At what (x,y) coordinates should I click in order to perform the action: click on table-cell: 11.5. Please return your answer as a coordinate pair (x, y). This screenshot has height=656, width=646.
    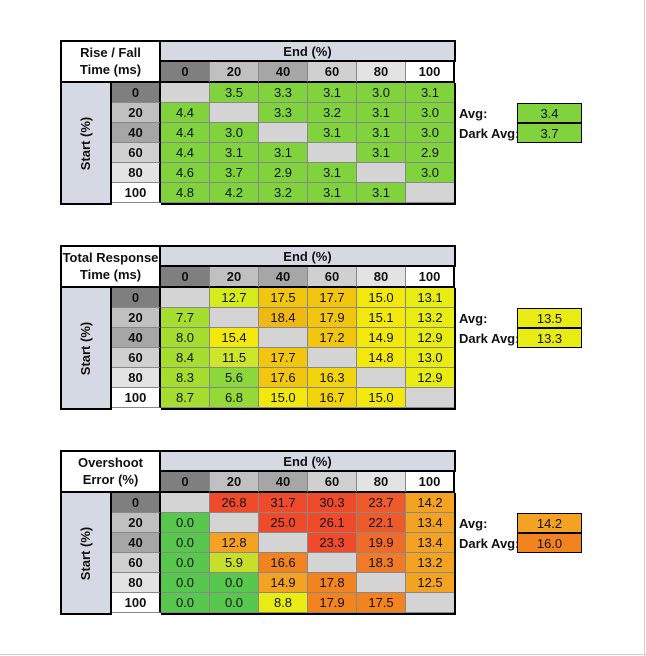
    Looking at the image, I should click on (234, 358).